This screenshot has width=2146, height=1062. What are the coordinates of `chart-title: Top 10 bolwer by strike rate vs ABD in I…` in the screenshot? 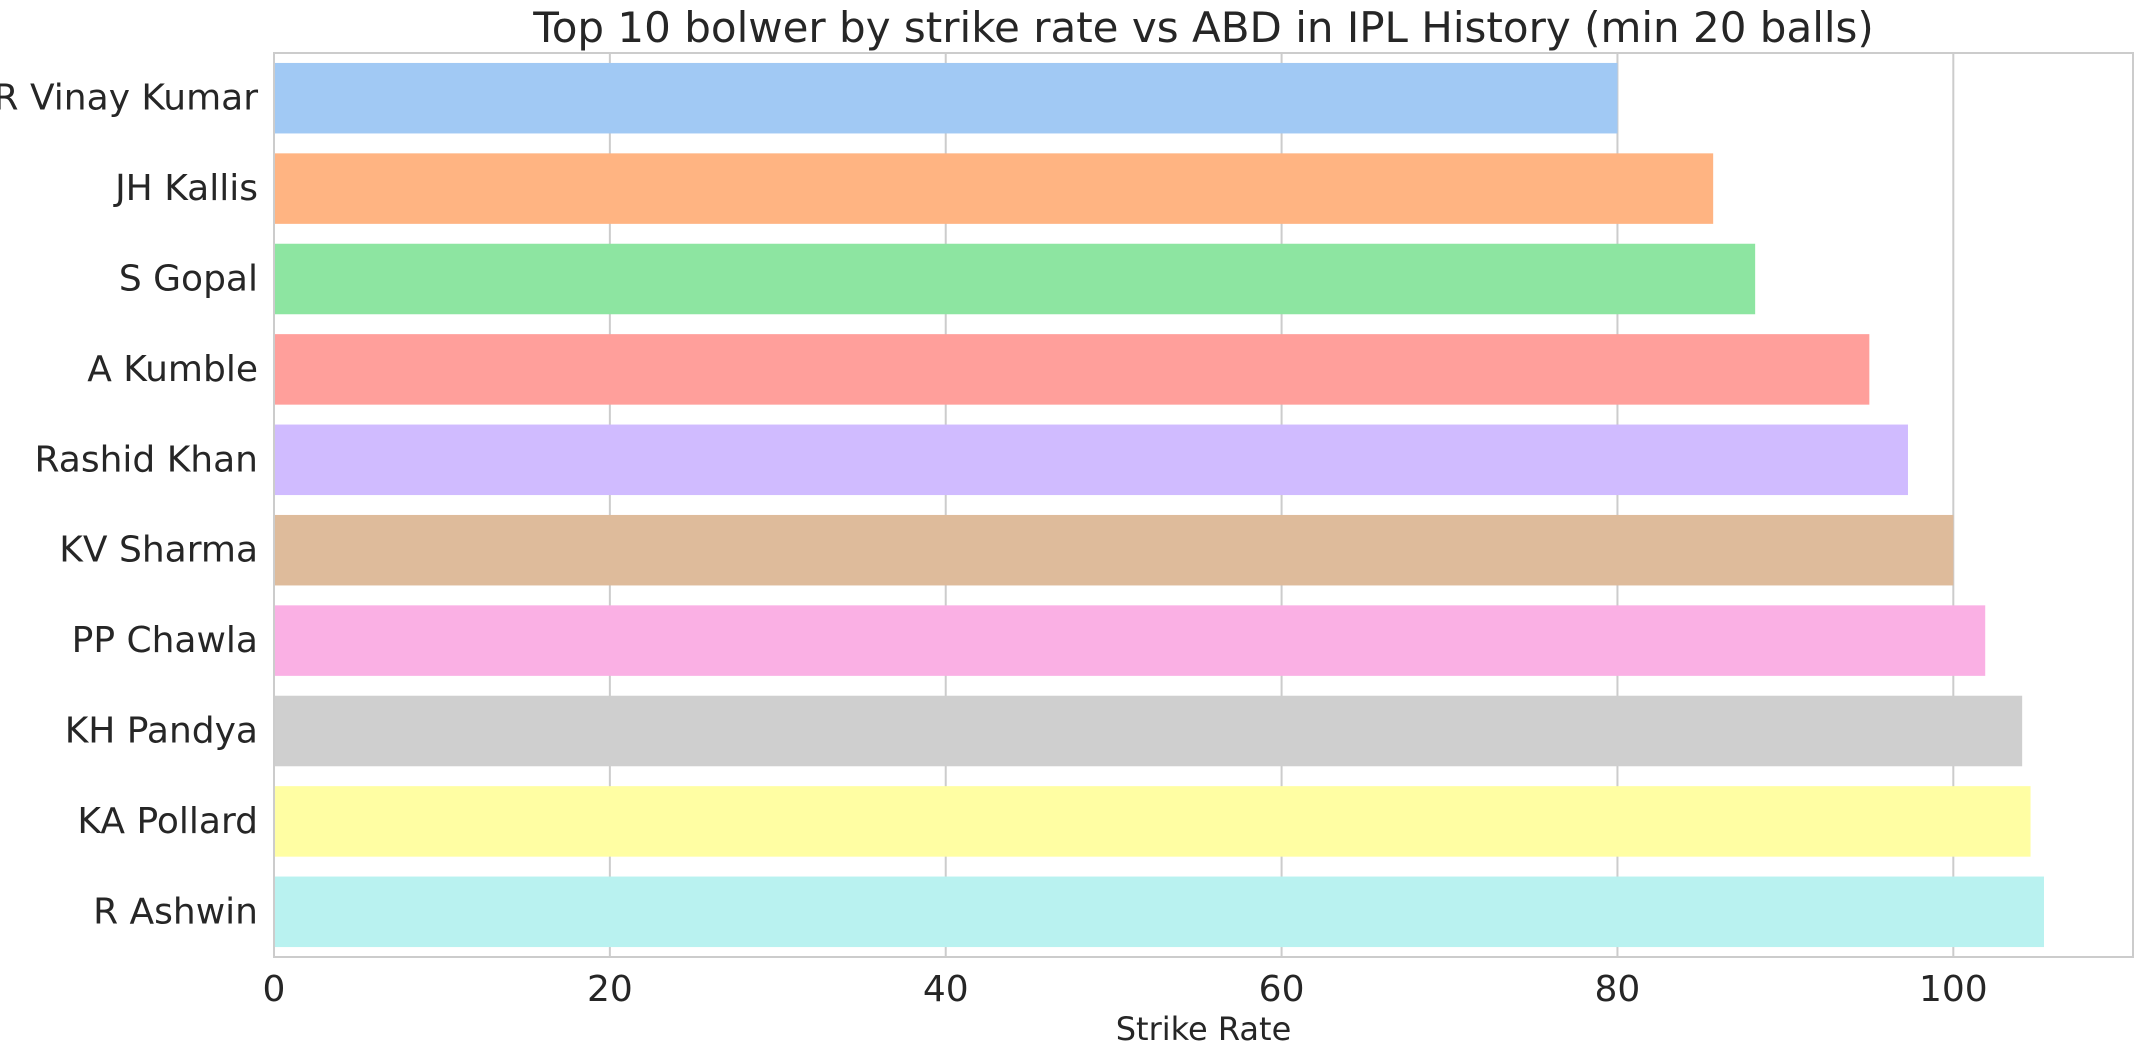 It's located at (1203, 27).